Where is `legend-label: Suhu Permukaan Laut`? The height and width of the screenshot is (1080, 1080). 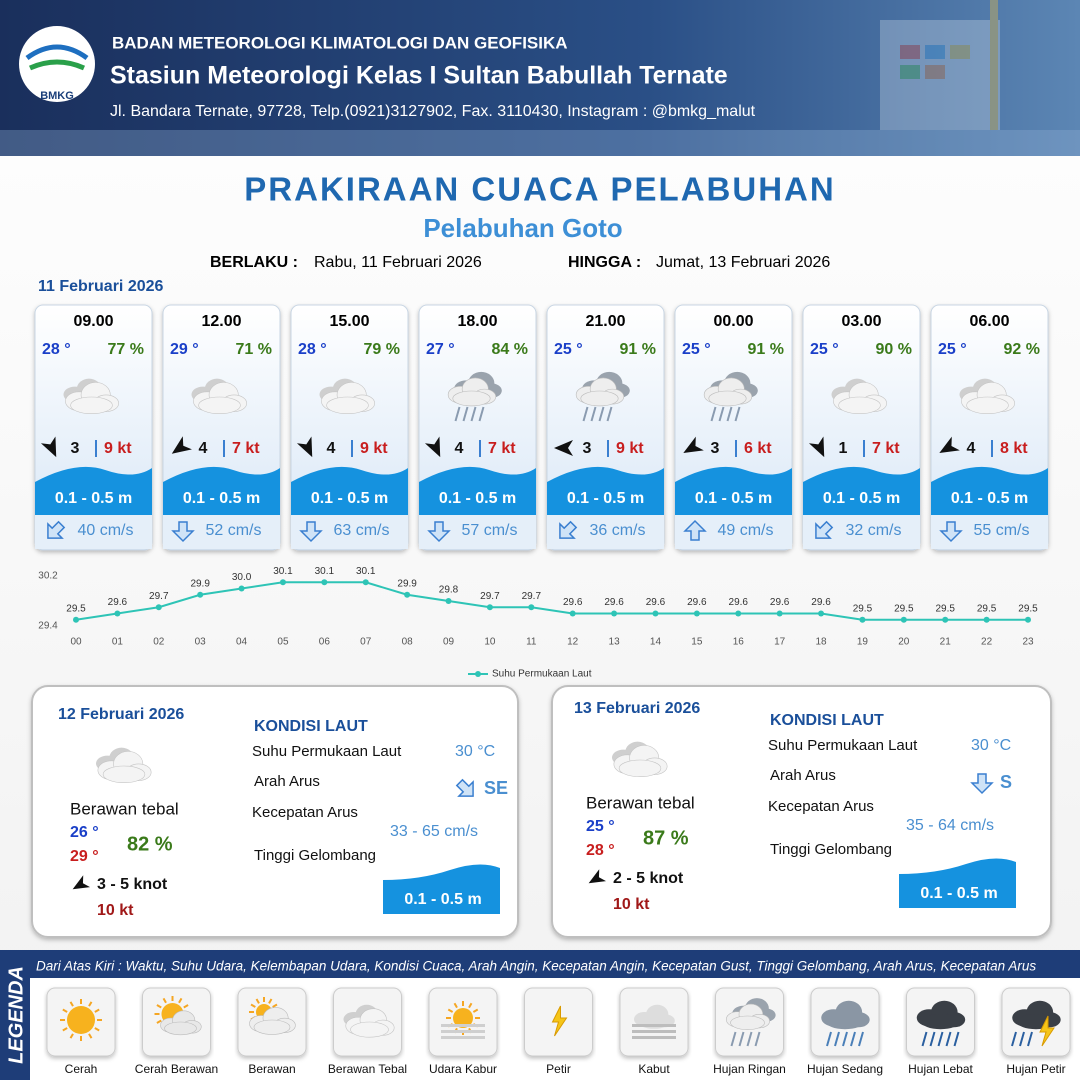
legend-label: Suhu Permukaan Laut is located at coordinates (542, 674).